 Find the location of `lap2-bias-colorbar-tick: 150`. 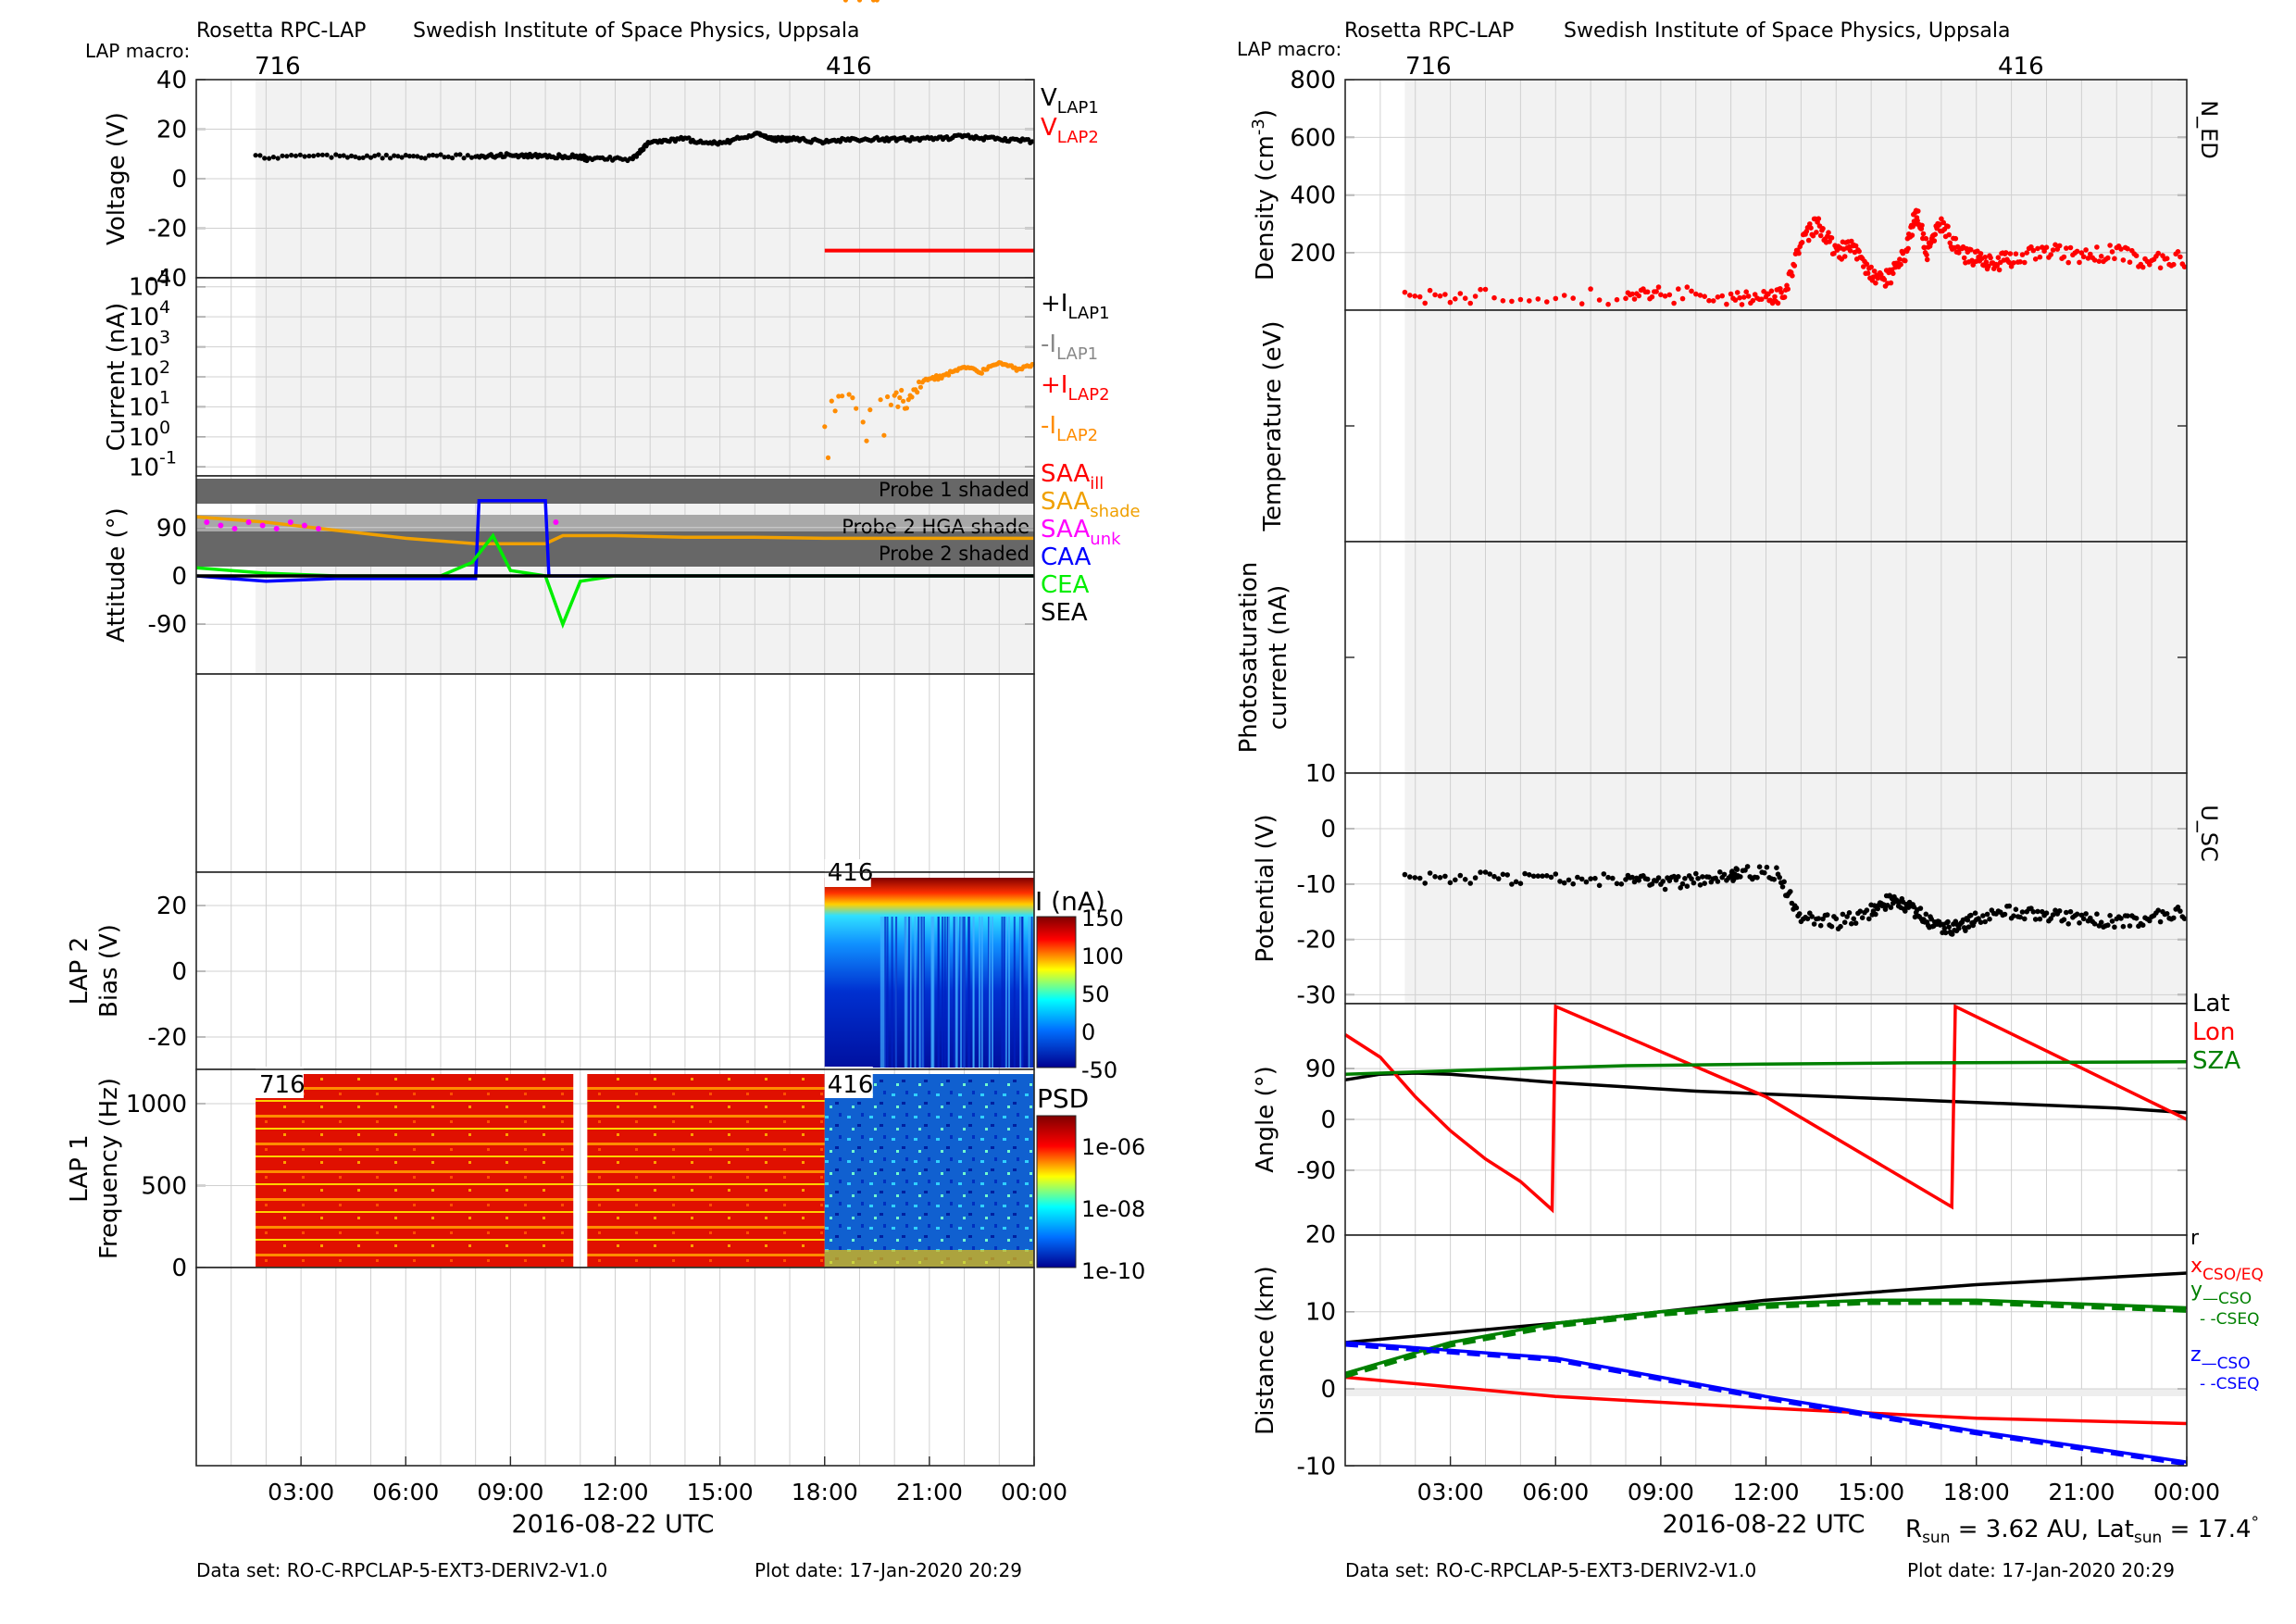

lap2-bias-colorbar-tick: 150 is located at coordinates (1102, 918).